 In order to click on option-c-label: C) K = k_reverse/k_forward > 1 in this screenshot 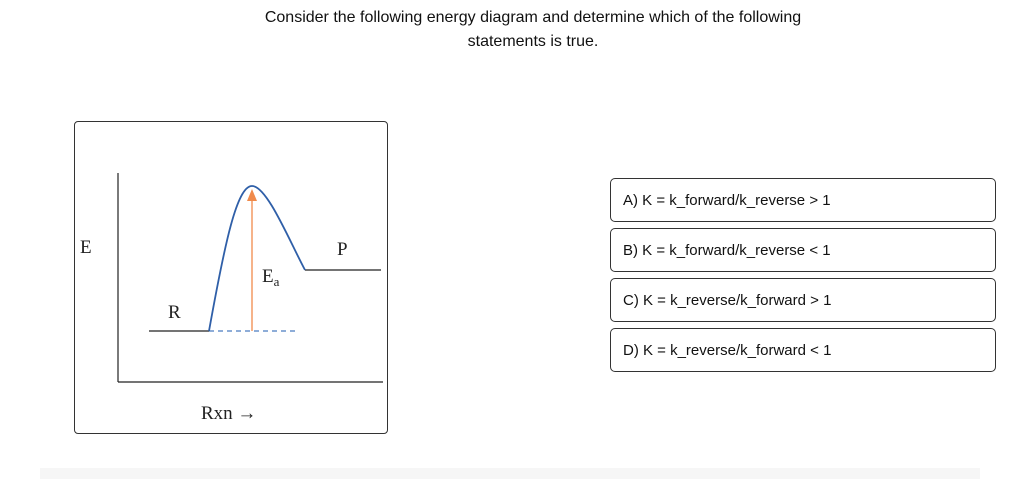, I will do `click(727, 300)`.